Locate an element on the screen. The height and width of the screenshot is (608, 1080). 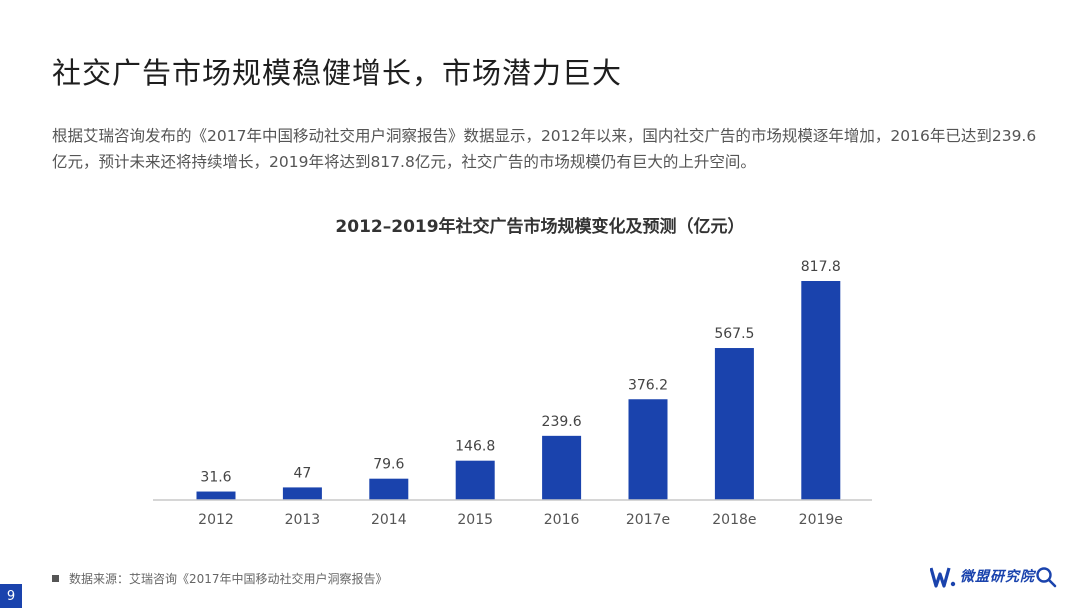
data-label-2015: 146.8 is located at coordinates (475, 447).